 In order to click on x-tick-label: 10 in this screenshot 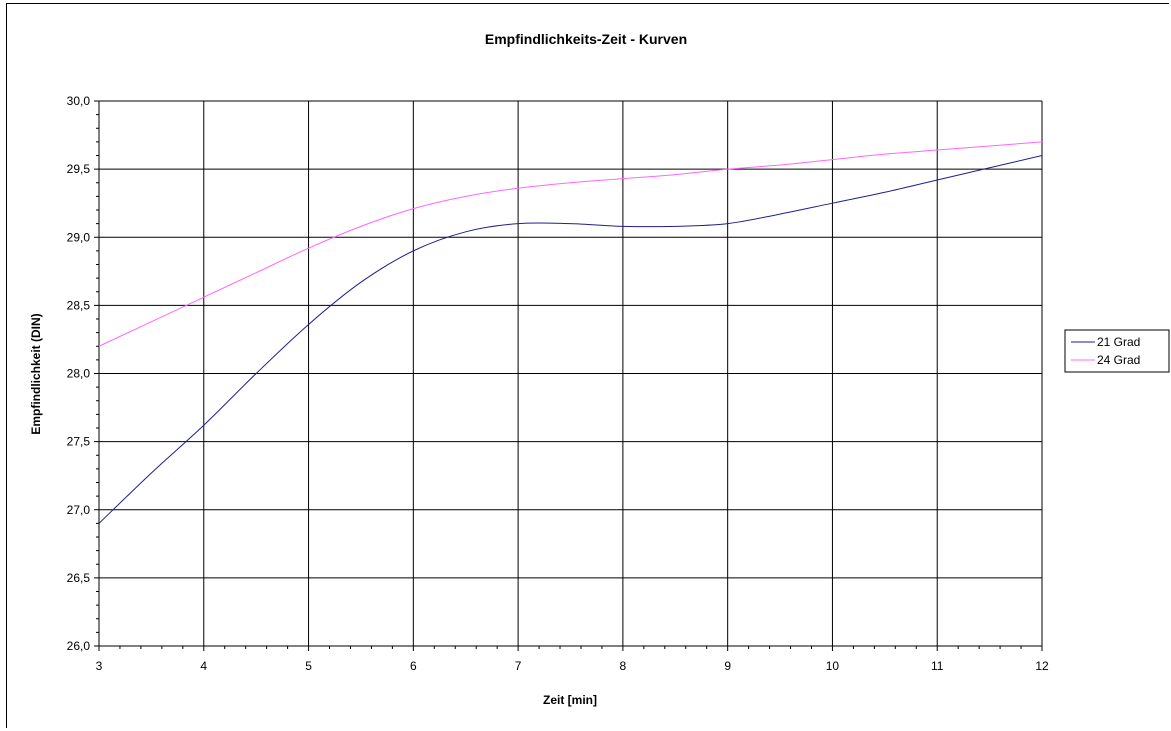, I will do `click(833, 666)`.